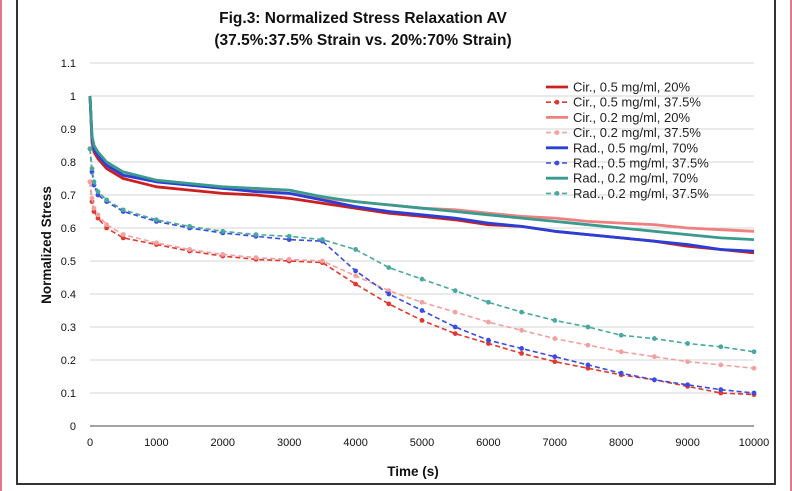  I want to click on legend-label: Cir., 0.2 mg/ml, 20%, so click(631, 117).